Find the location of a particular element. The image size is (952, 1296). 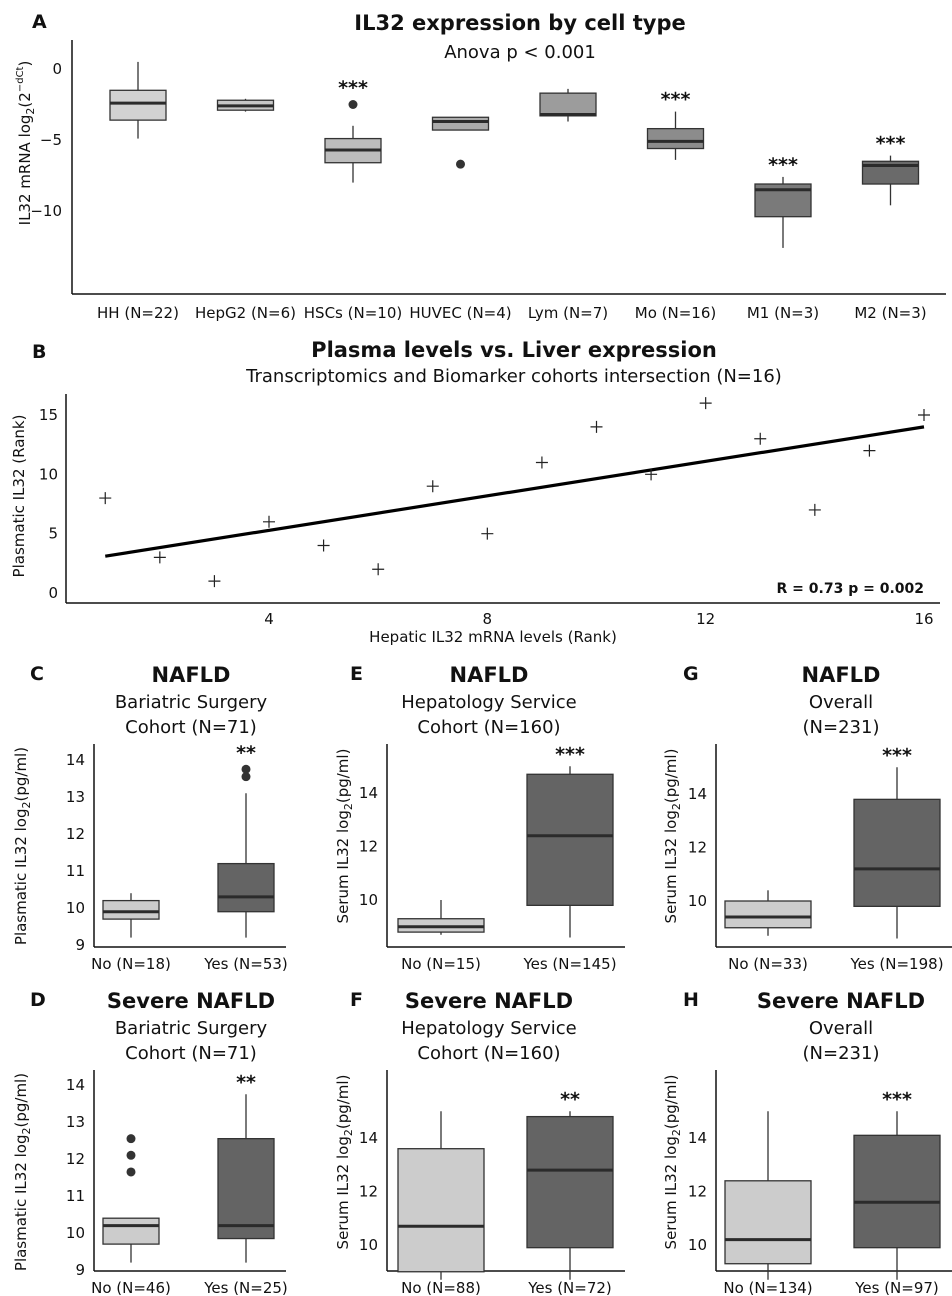

chart-subtitle: Anova p < 0.001 is located at coordinates (520, 52).